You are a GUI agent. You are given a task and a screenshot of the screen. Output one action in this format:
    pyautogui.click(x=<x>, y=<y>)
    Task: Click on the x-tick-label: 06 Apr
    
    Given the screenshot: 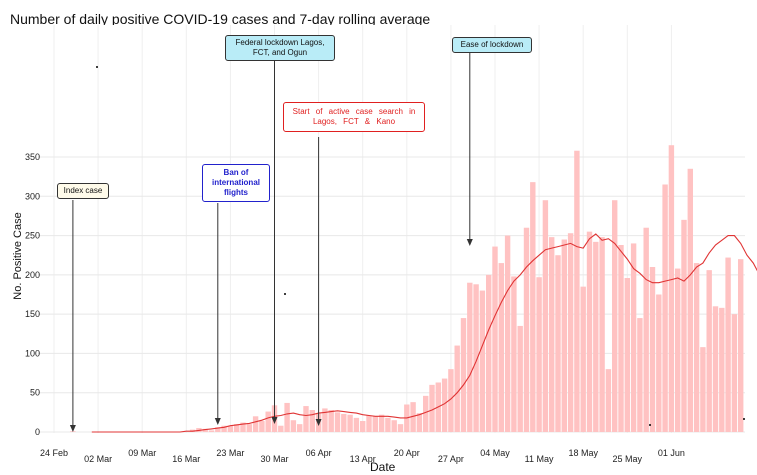 What is the action you would take?
    pyautogui.click(x=319, y=453)
    